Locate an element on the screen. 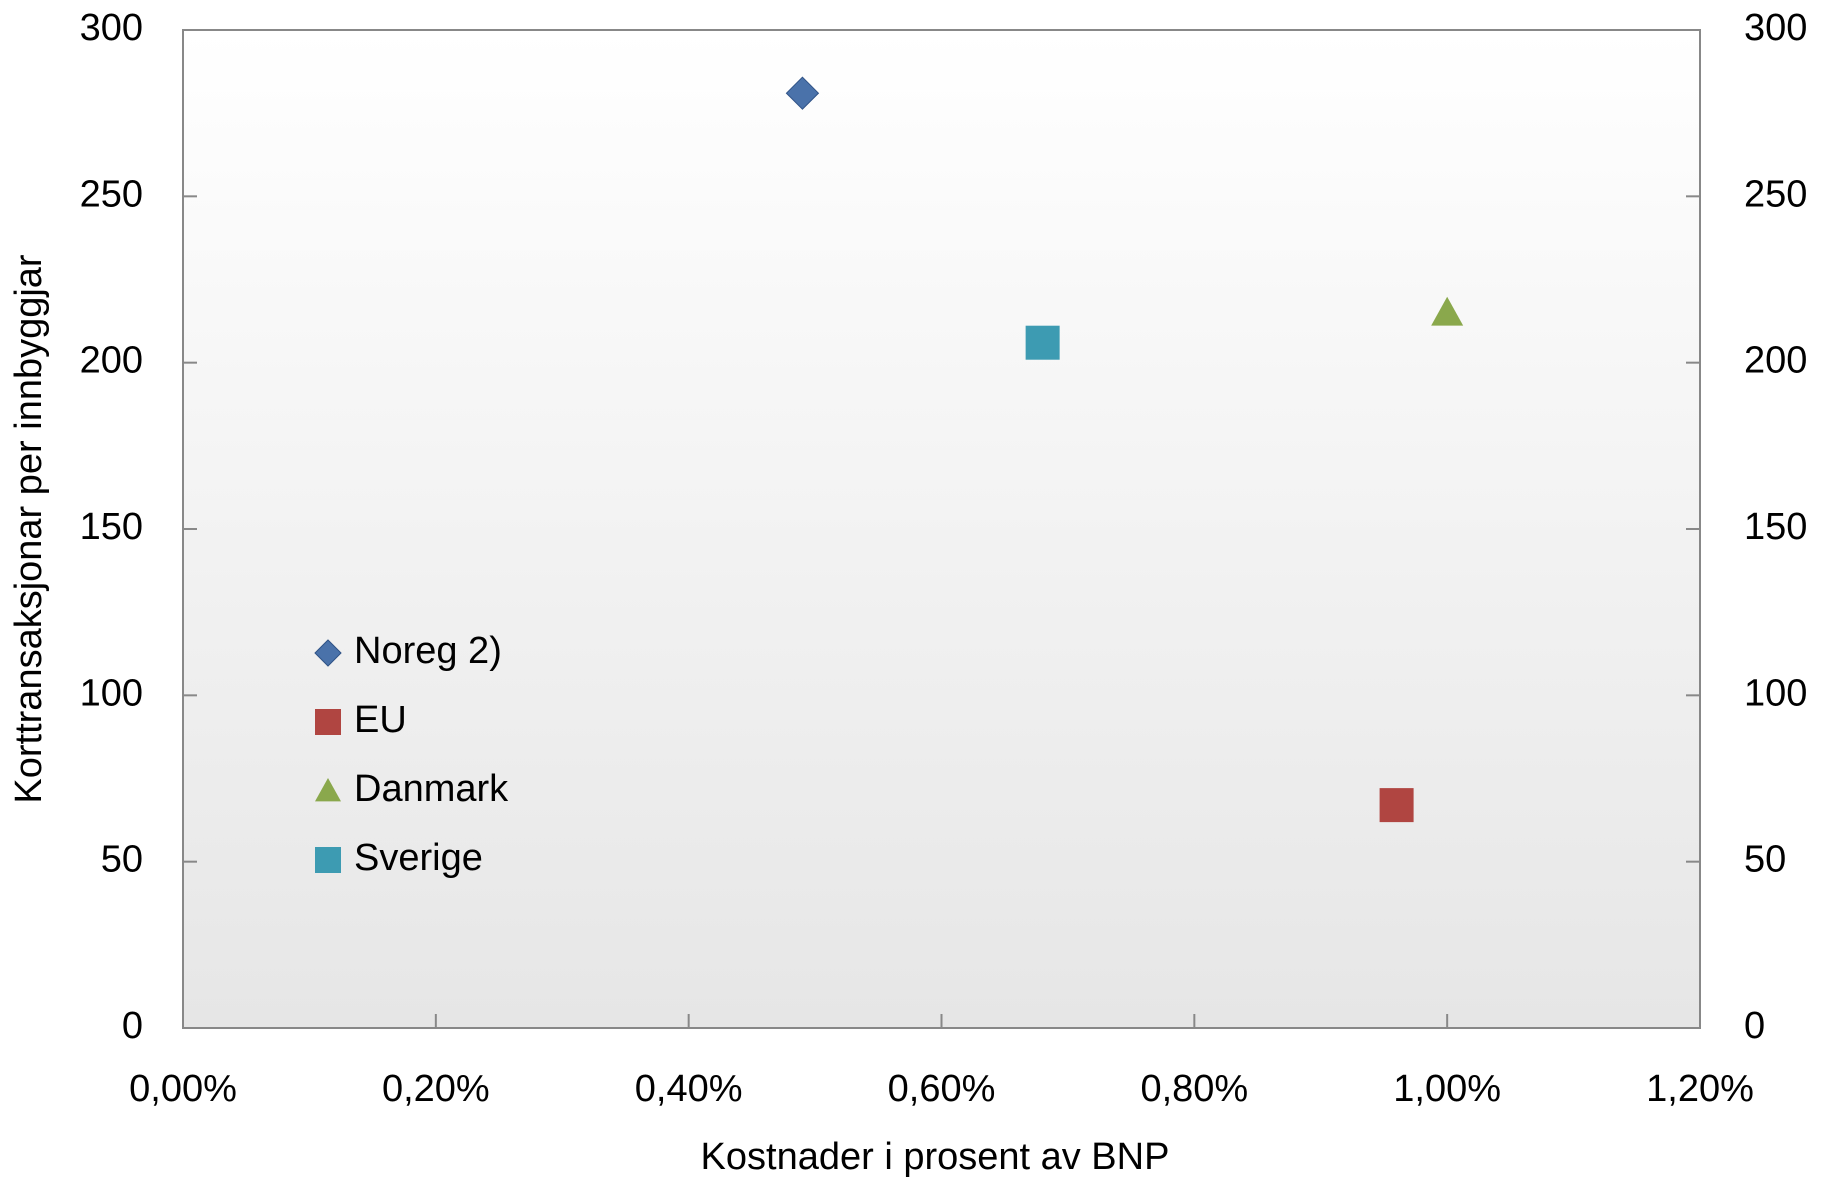 The width and height of the screenshot is (1826, 1182). legend-label: Sverige is located at coordinates (418, 858).